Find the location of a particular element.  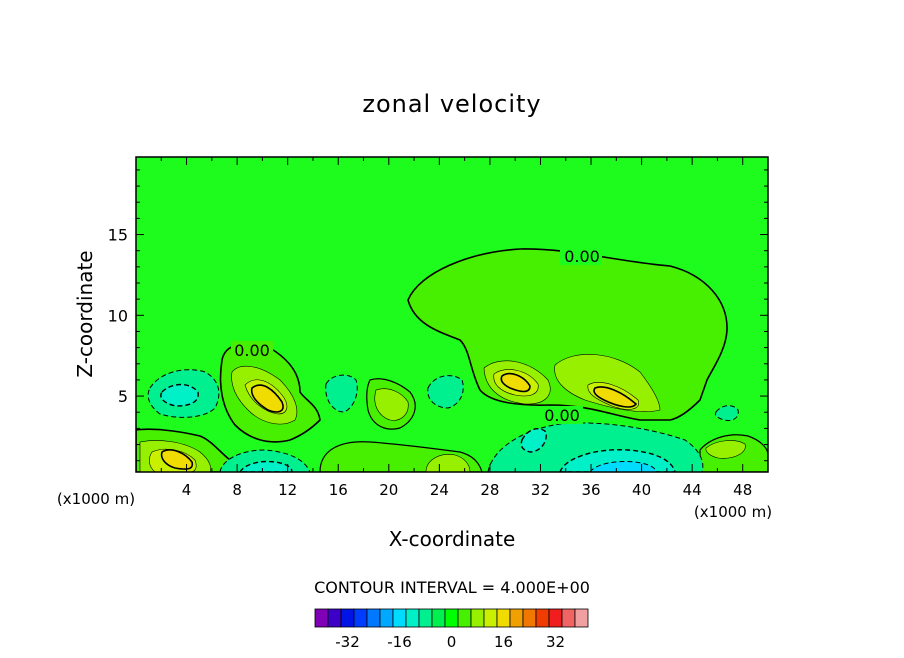

x-tick-label: 44 is located at coordinates (692, 490).